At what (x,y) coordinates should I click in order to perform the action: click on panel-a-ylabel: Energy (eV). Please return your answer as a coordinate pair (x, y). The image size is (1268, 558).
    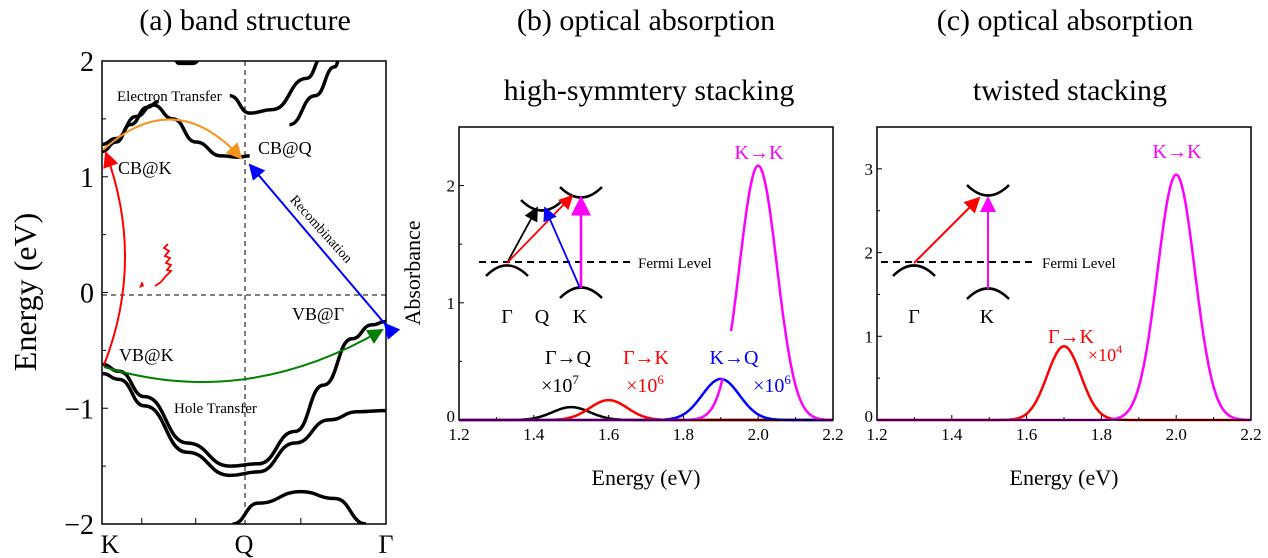
    Looking at the image, I should click on (25, 292).